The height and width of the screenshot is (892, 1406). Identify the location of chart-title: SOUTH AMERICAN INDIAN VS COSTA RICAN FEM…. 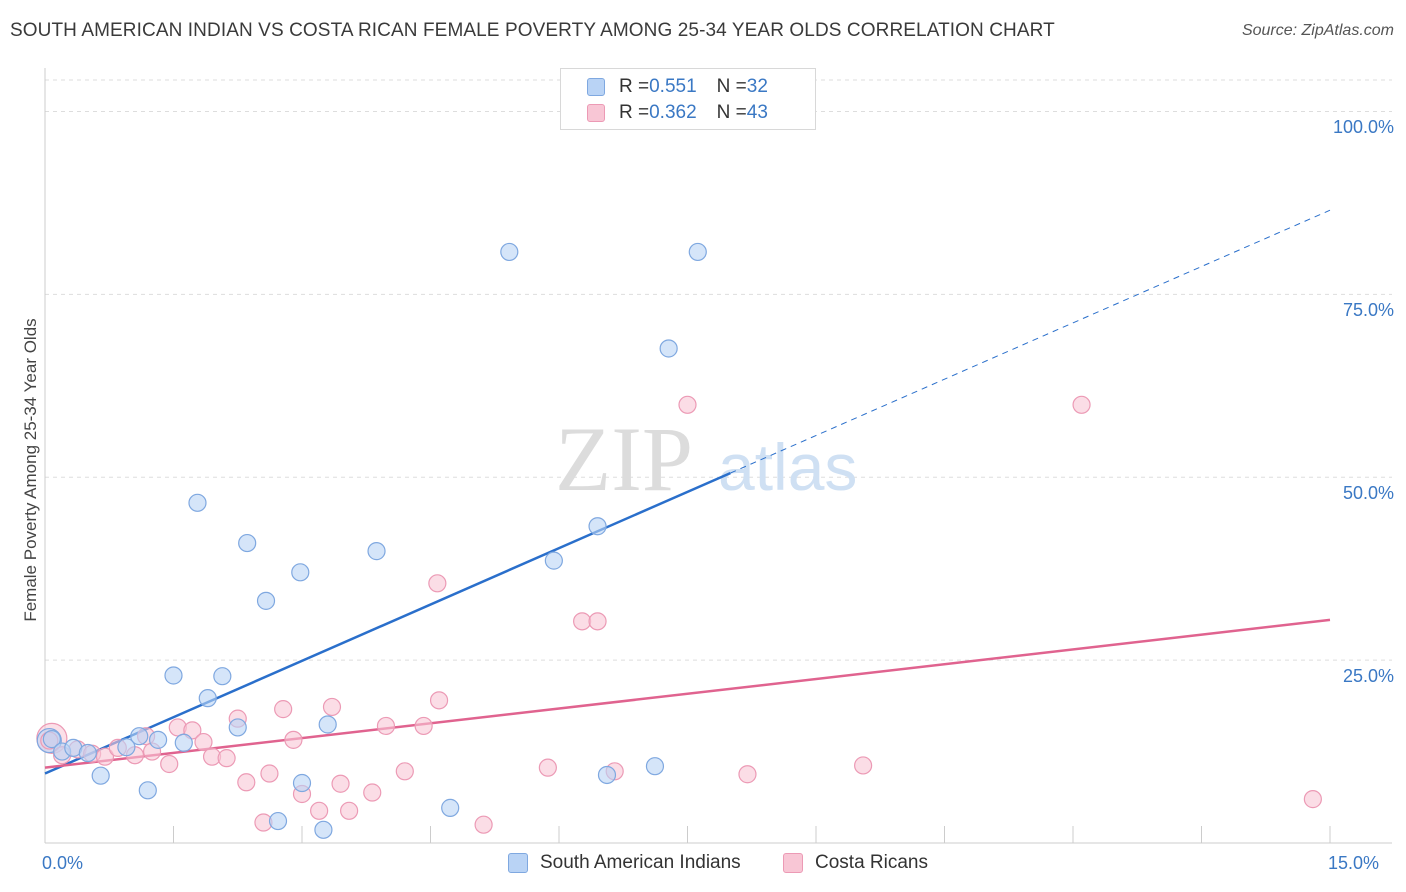
(532, 30).